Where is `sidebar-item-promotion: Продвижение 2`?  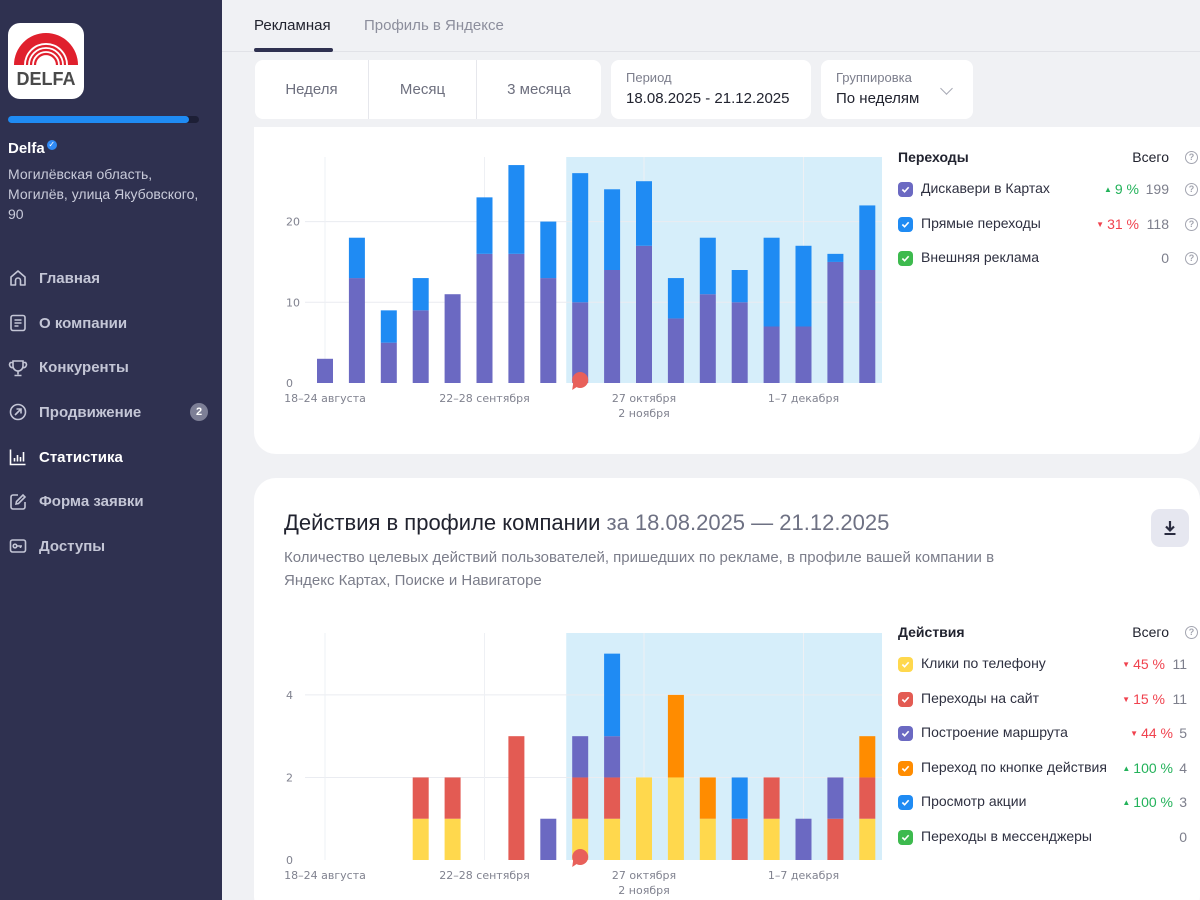
sidebar-item-promotion: Продвижение 2 is located at coordinates (111, 412).